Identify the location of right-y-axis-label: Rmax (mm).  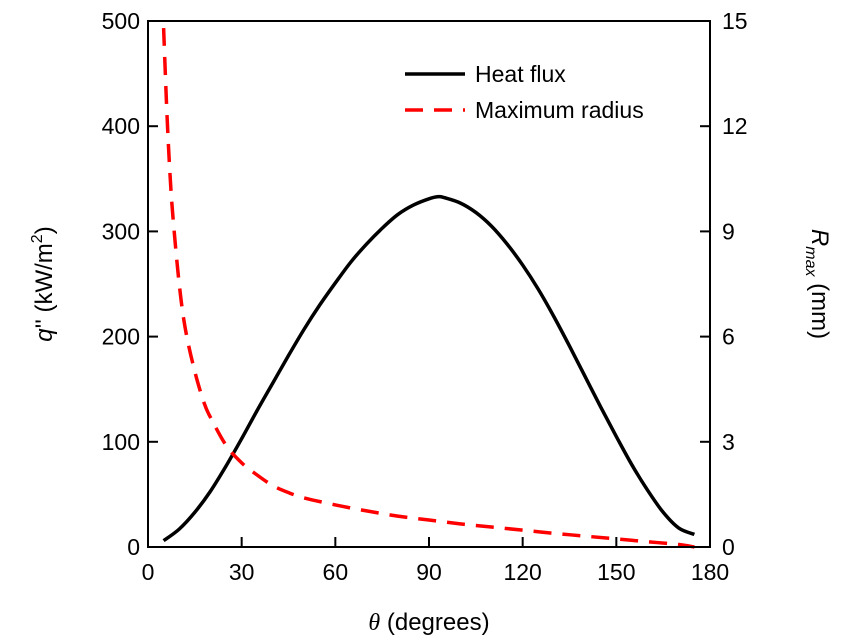
(817, 284).